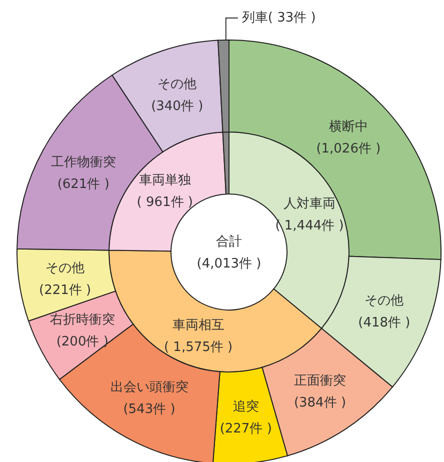 The height and width of the screenshot is (462, 444). Describe the element at coordinates (320, 402) in the screenshot. I see `data-label: (384件 )` at that location.